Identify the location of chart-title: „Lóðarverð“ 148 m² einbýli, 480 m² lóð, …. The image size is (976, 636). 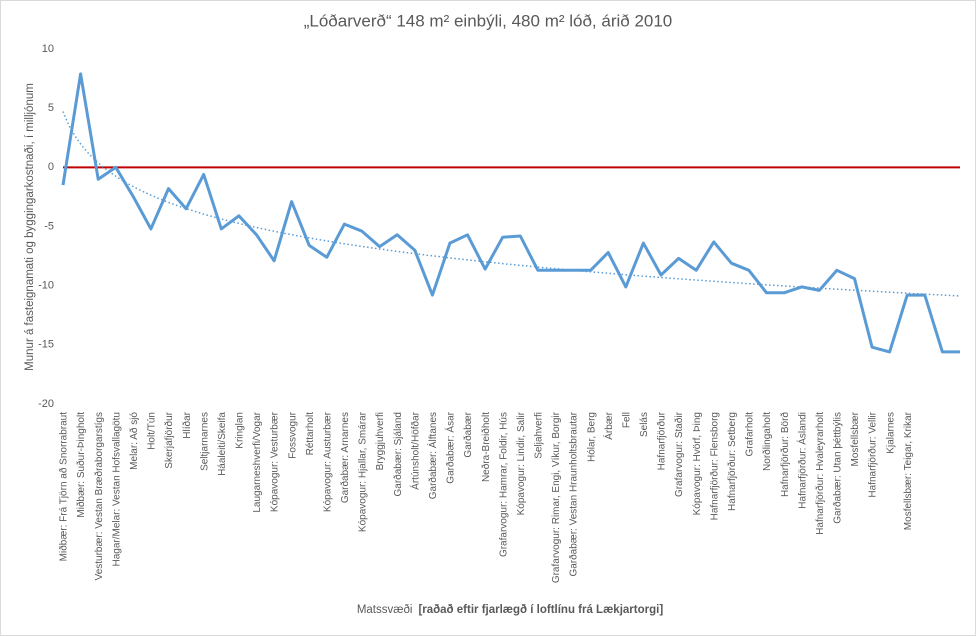
(488, 20).